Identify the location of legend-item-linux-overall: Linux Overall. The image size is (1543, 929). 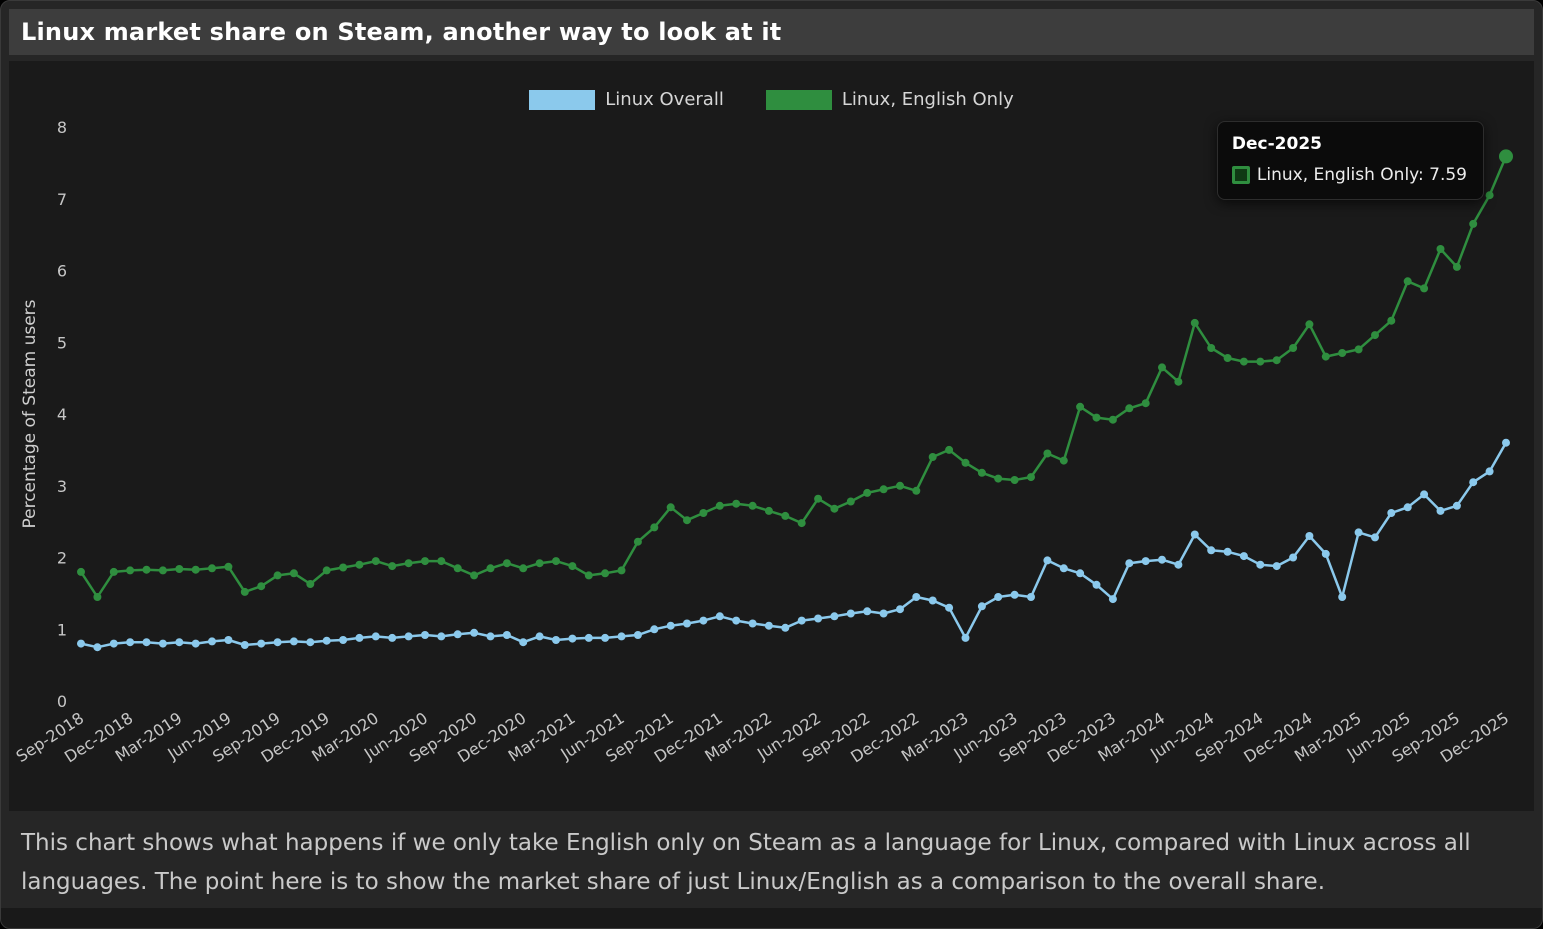
(626, 99).